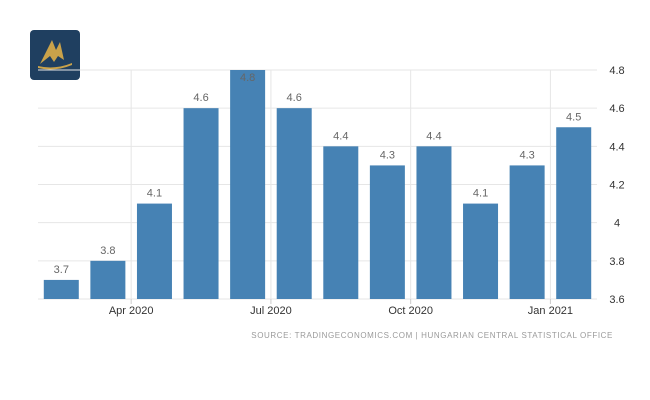  What do you see at coordinates (247, 78) in the screenshot?
I see `bar-value-label: 4.8` at bounding box center [247, 78].